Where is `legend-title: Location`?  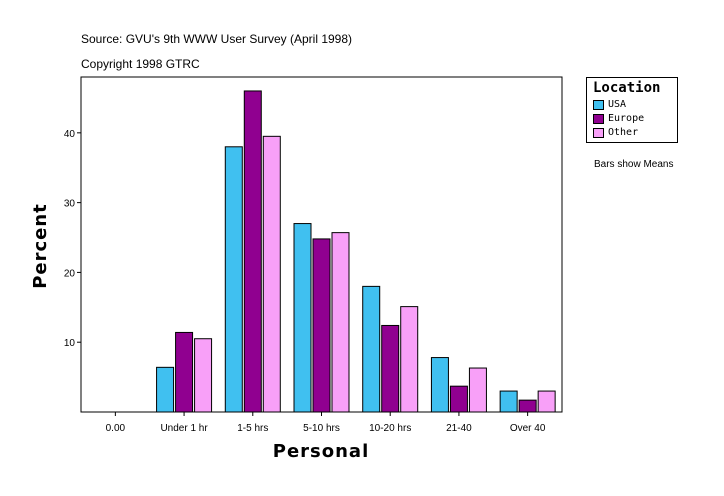
legend-title: Location is located at coordinates (627, 88).